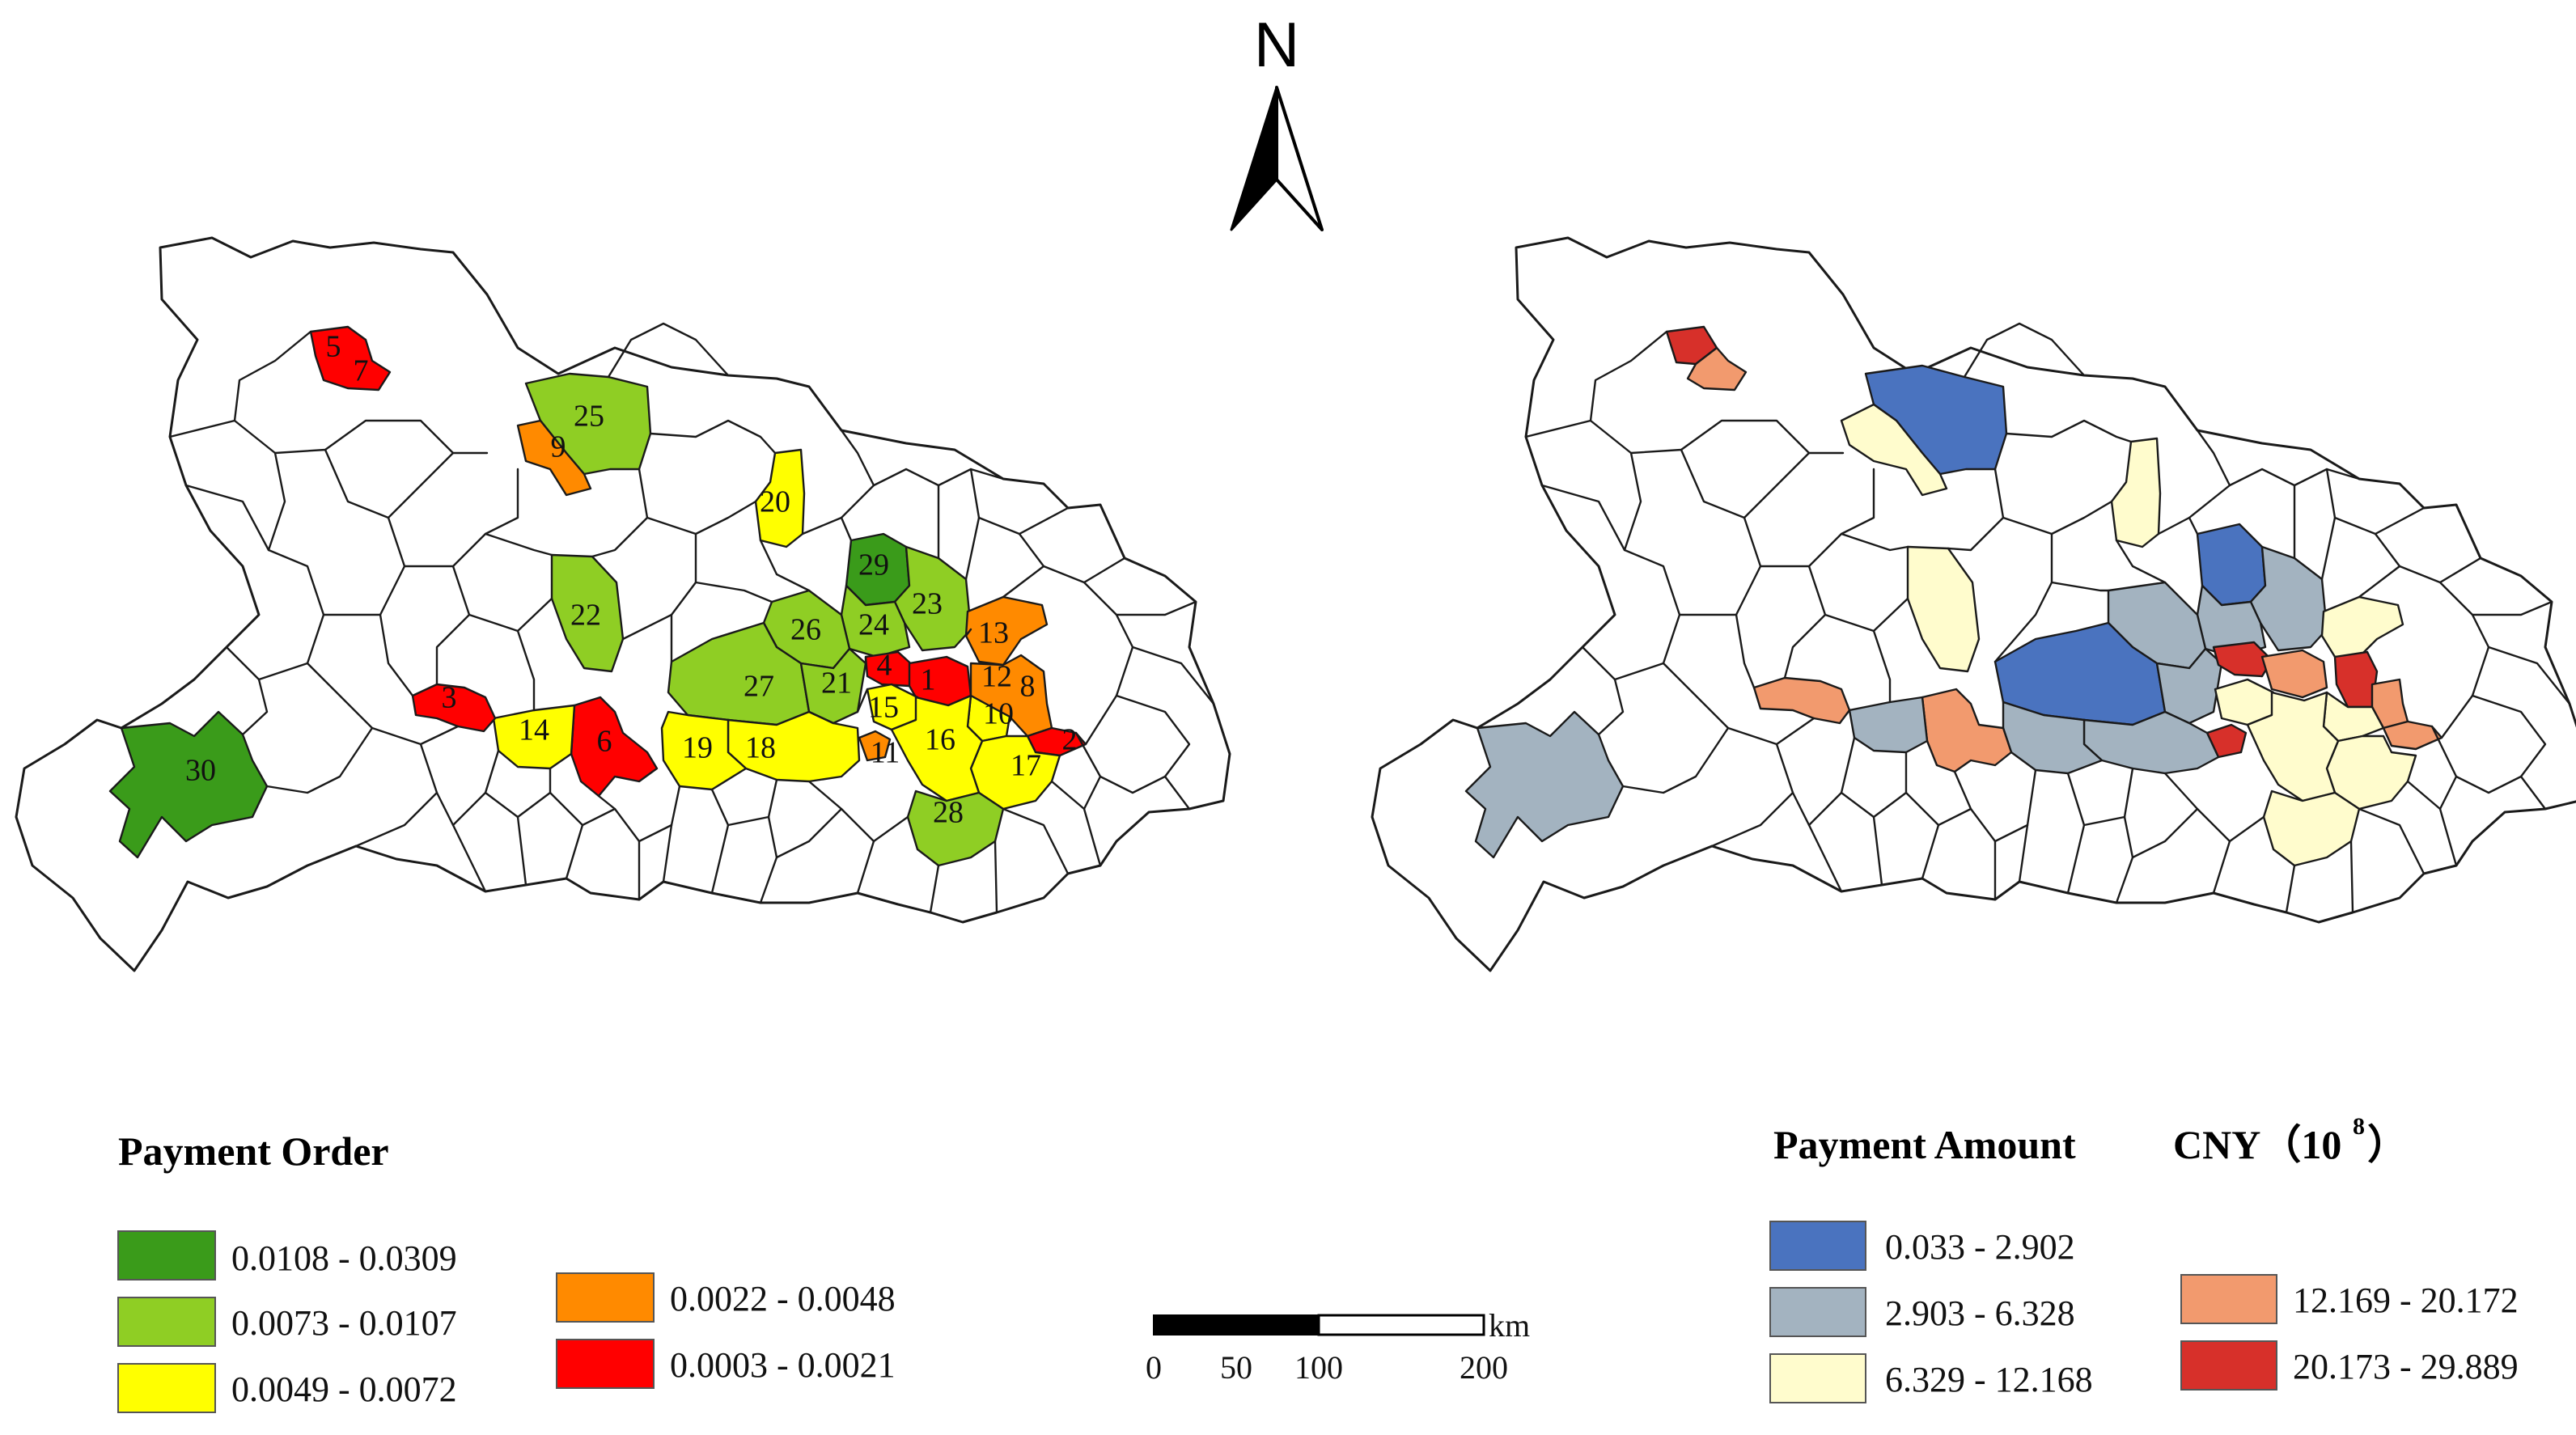  I want to click on scale-bar-white-segment, so click(1401, 1325).